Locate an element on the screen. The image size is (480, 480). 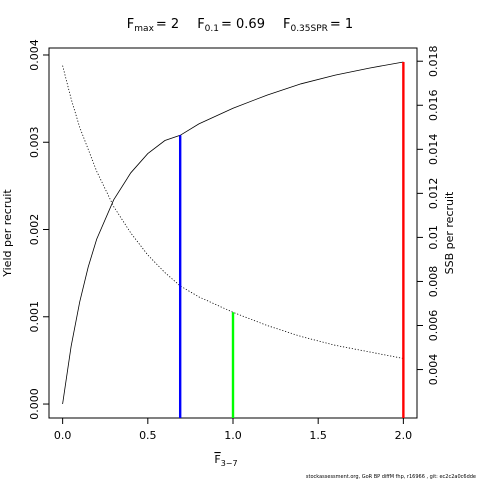
y-tick-label: 0.002 is located at coordinates (34, 230).